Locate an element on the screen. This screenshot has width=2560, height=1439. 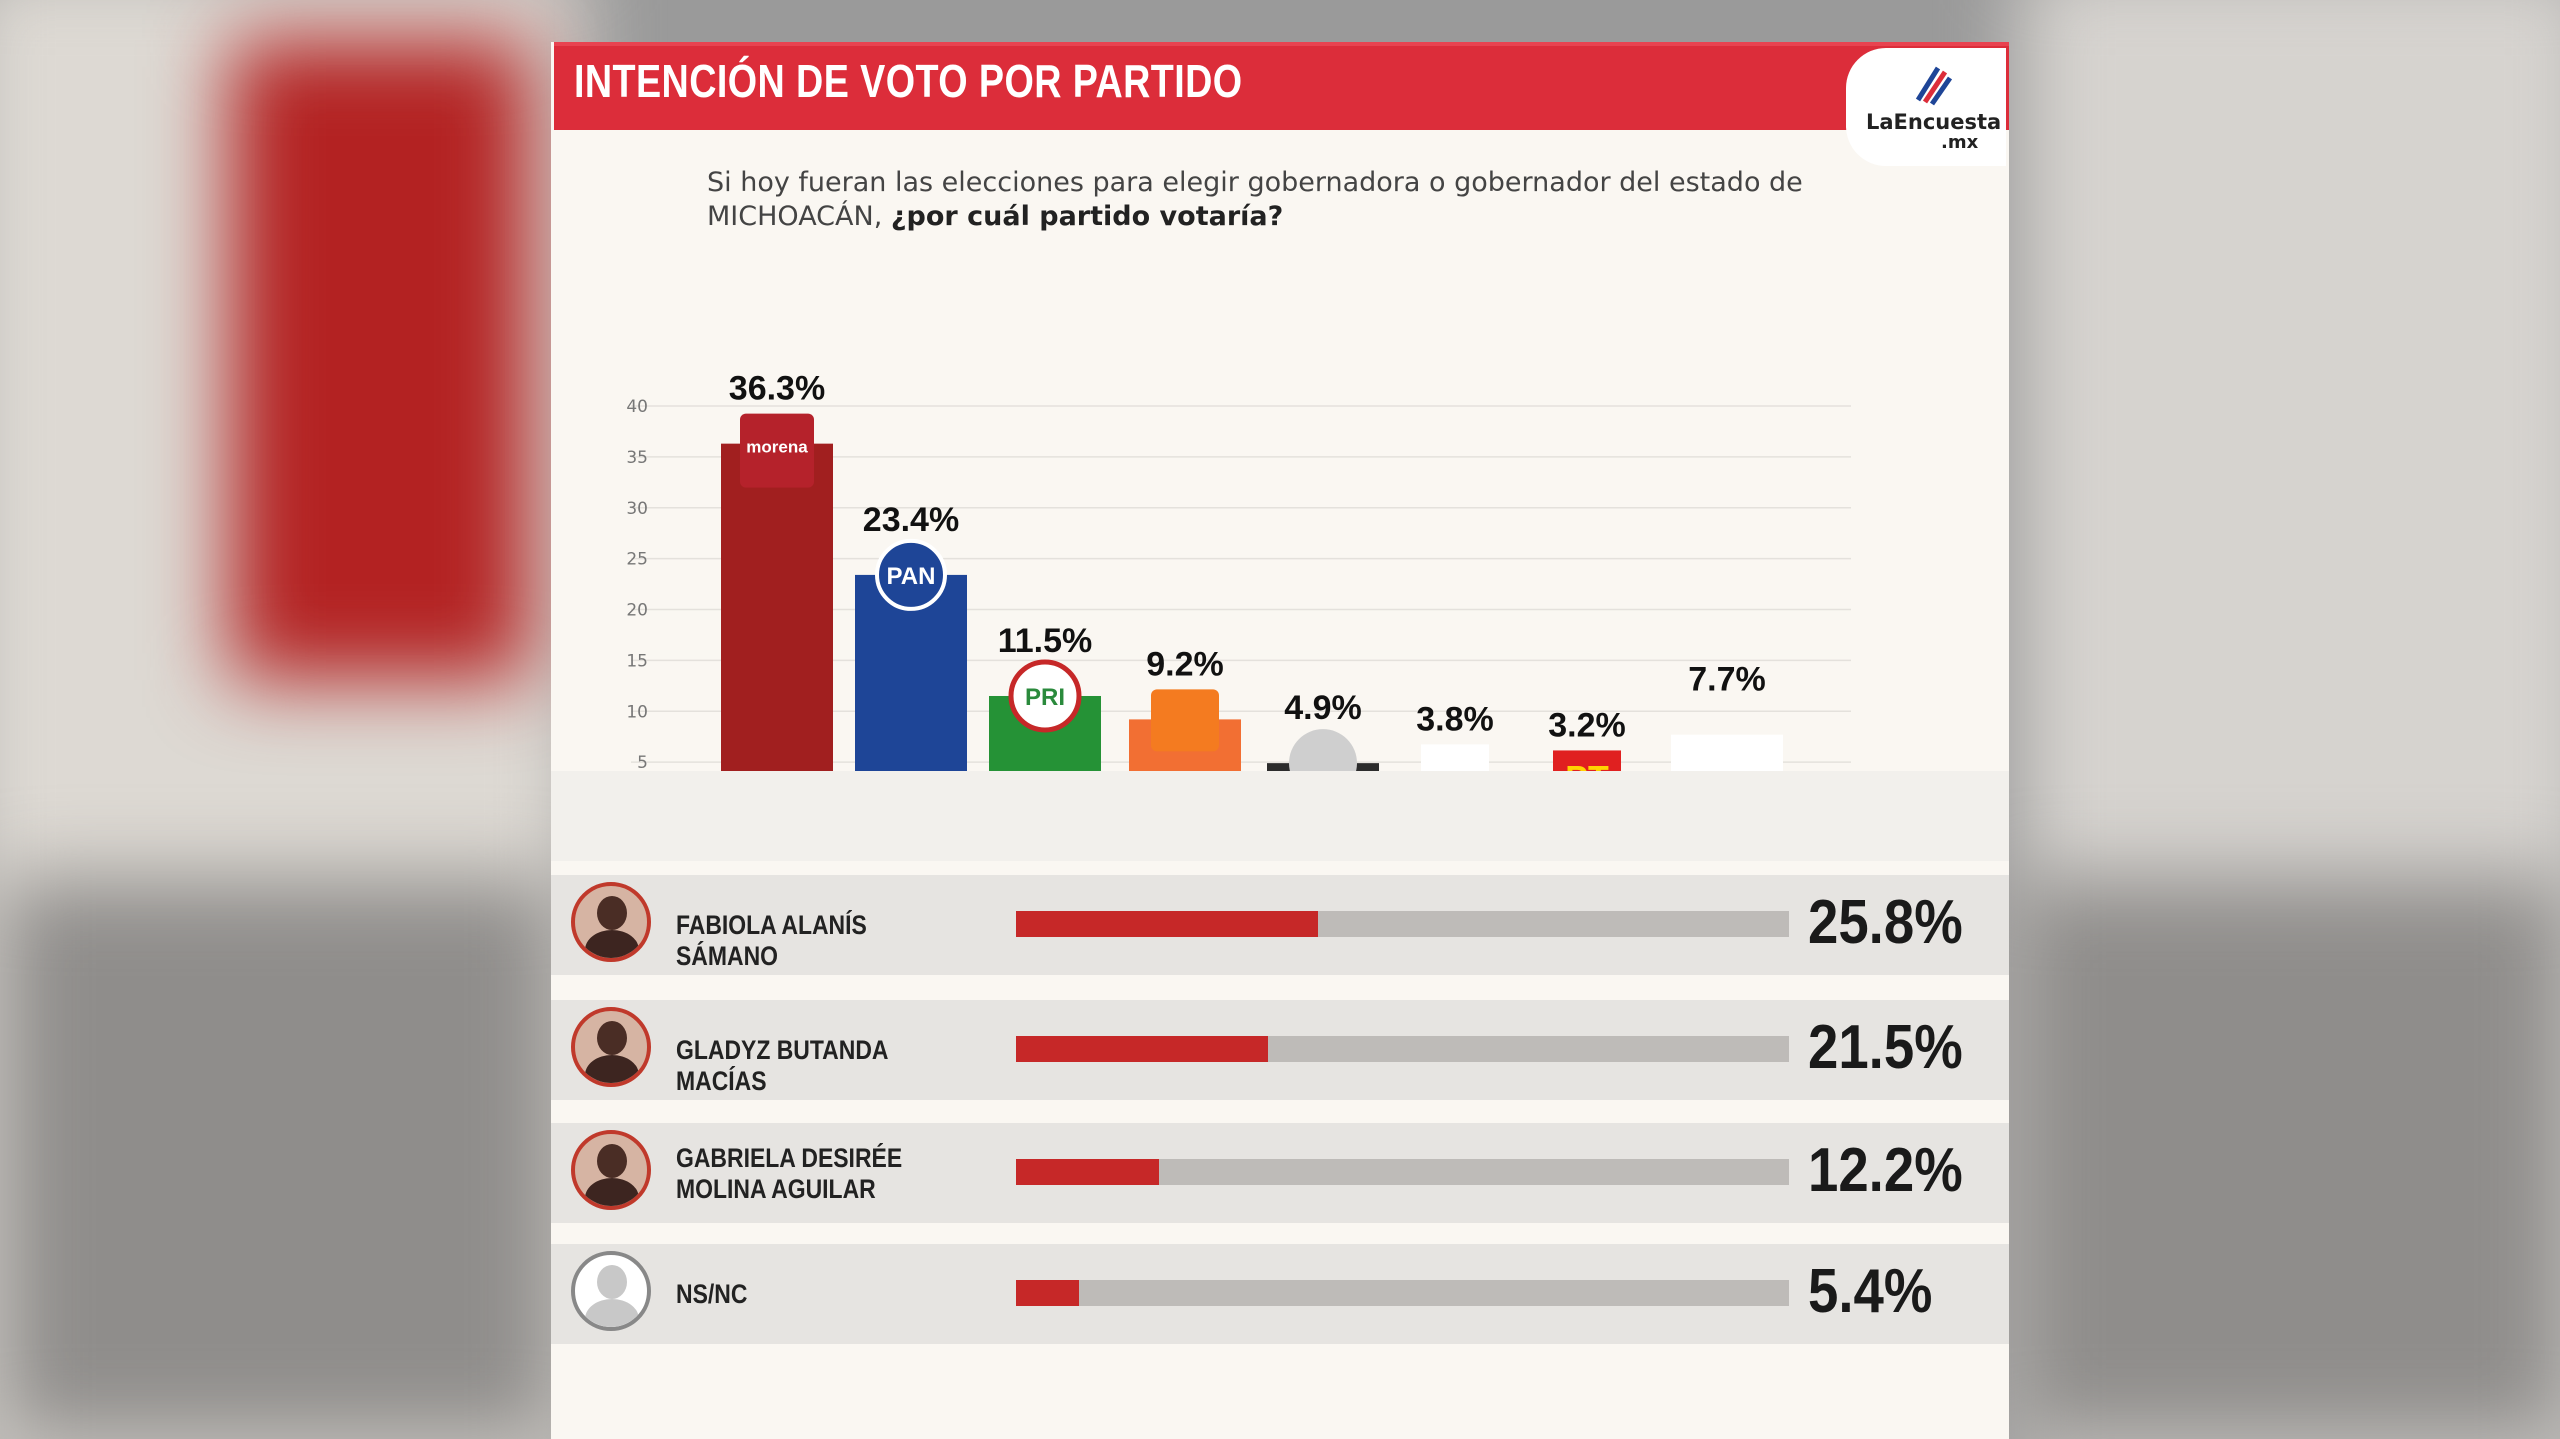
party-logo-text: PAN is located at coordinates (911, 576).